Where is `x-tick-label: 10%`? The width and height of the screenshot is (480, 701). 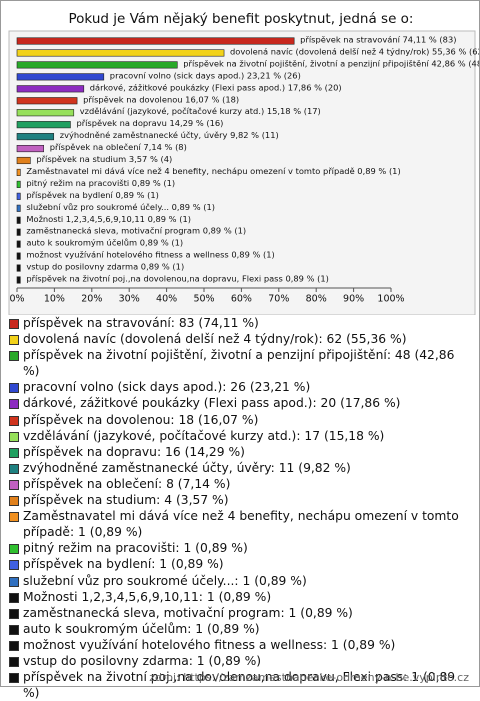 x-tick-label: 10% is located at coordinates (54, 299).